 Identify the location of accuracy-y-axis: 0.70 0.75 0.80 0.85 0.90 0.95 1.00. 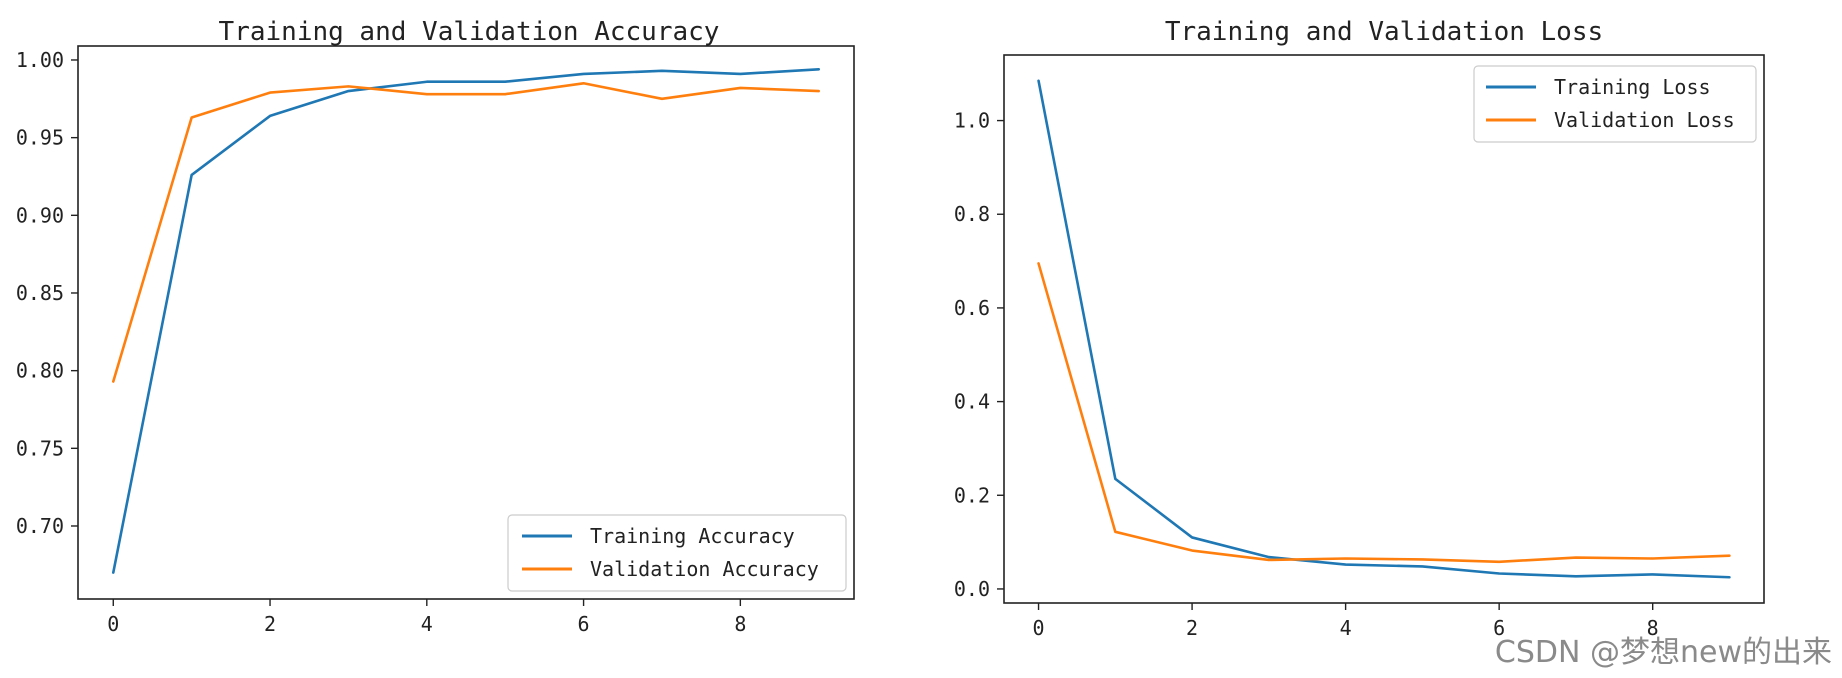
(47, 293).